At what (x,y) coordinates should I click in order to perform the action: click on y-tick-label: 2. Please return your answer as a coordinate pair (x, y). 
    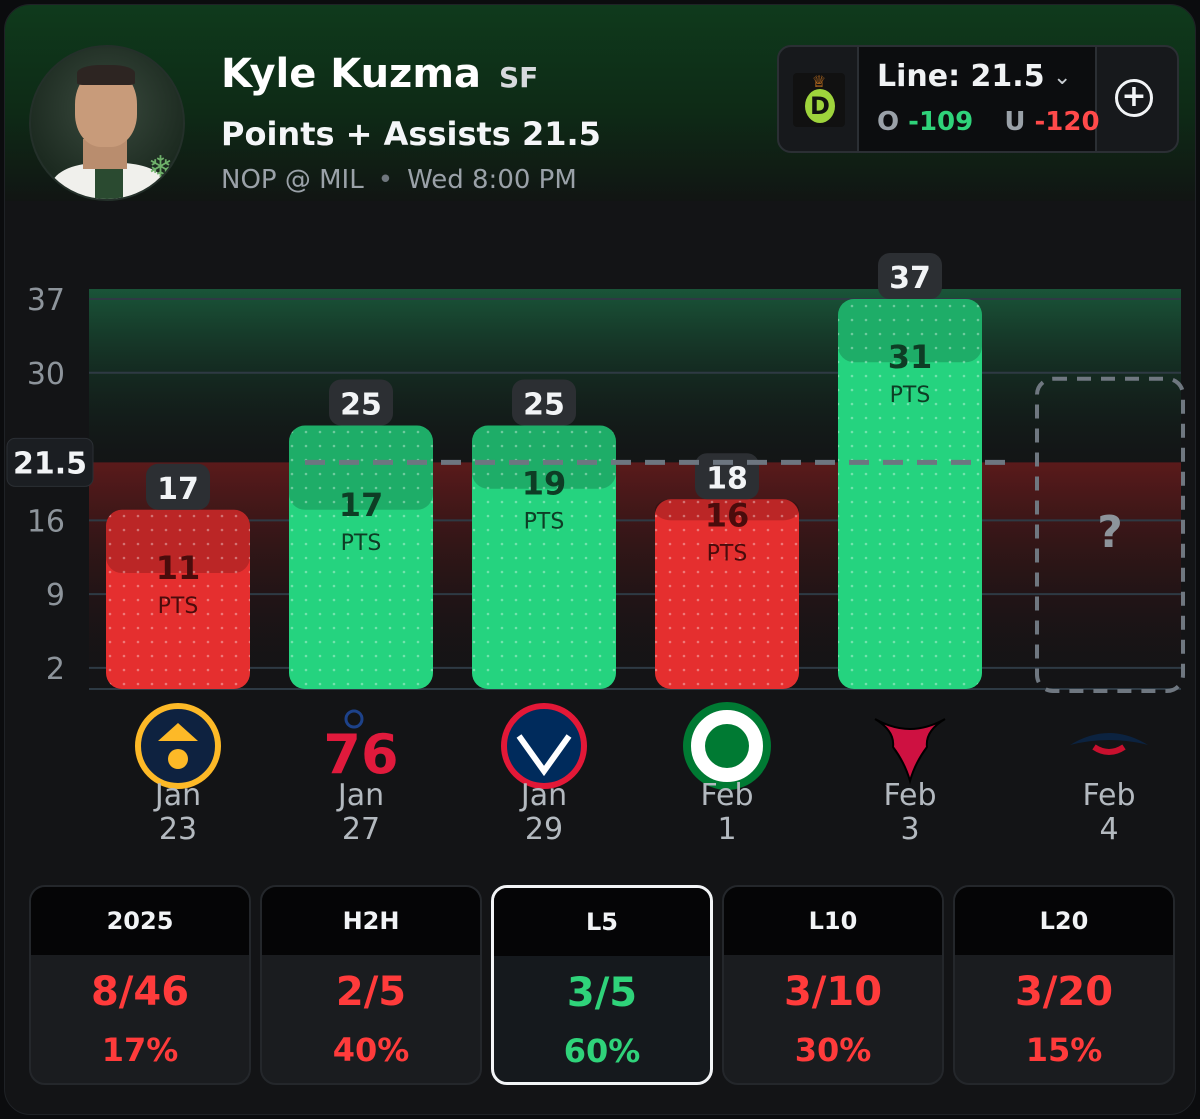
    Looking at the image, I should click on (55, 669).